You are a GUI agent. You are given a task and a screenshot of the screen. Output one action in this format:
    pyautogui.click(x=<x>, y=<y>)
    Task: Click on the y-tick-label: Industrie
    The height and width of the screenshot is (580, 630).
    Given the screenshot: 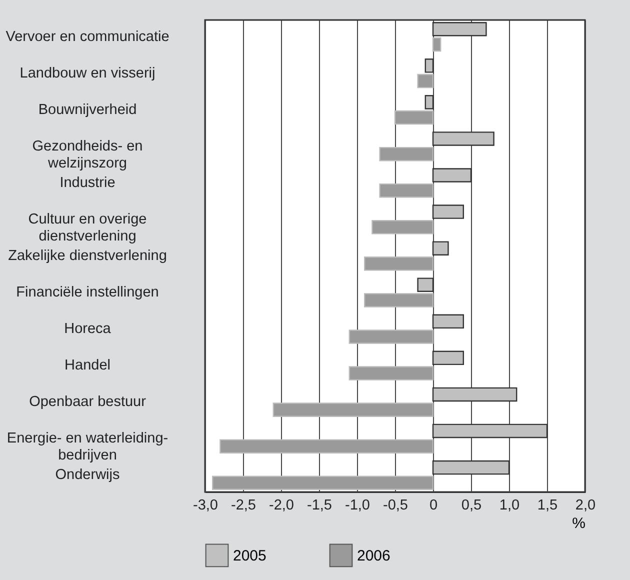 What is the action you would take?
    pyautogui.click(x=88, y=182)
    